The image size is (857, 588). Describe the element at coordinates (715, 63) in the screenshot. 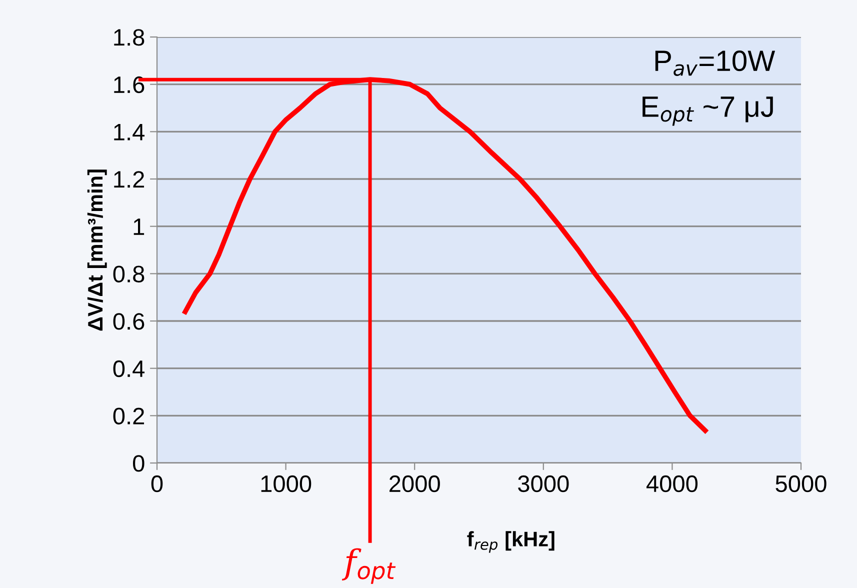

I see `annotation: P$_{av}$=10W` at that location.